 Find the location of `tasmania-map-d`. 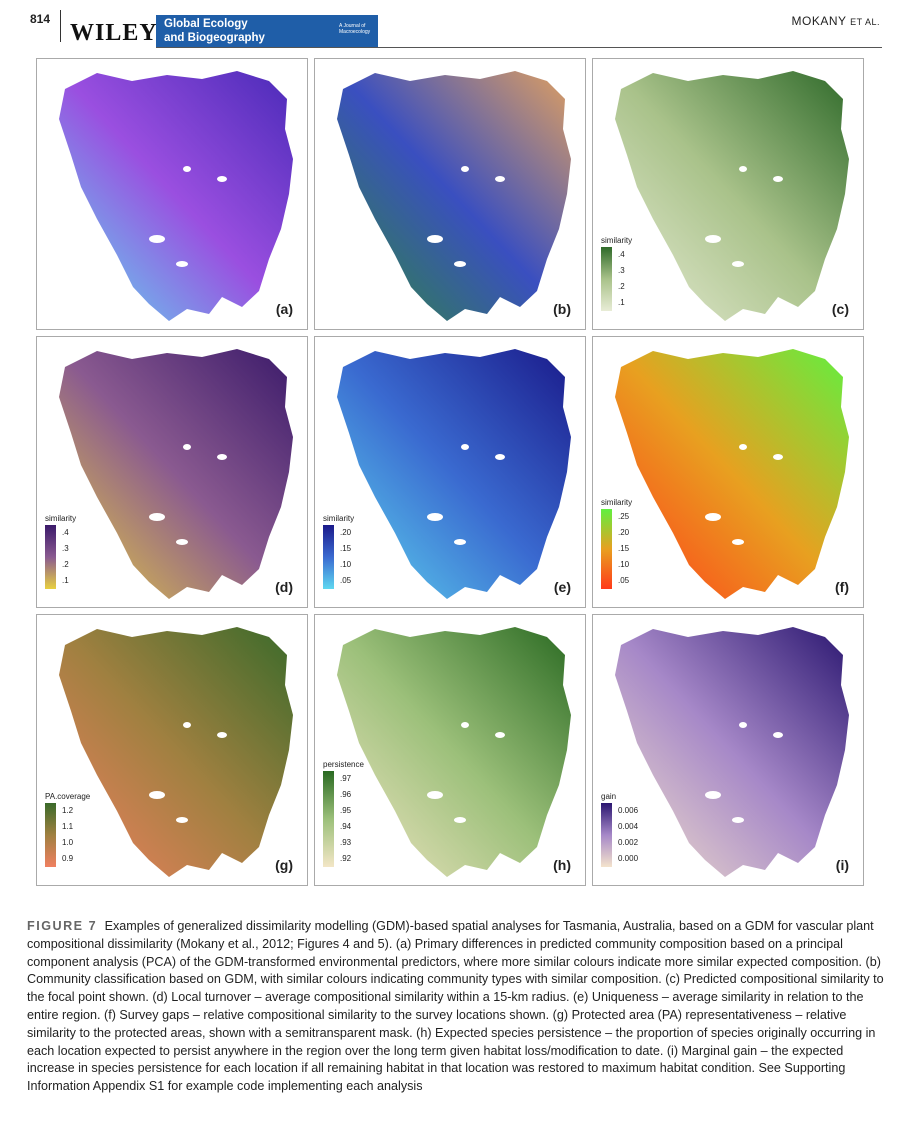

tasmania-map-d is located at coordinates (176, 474).